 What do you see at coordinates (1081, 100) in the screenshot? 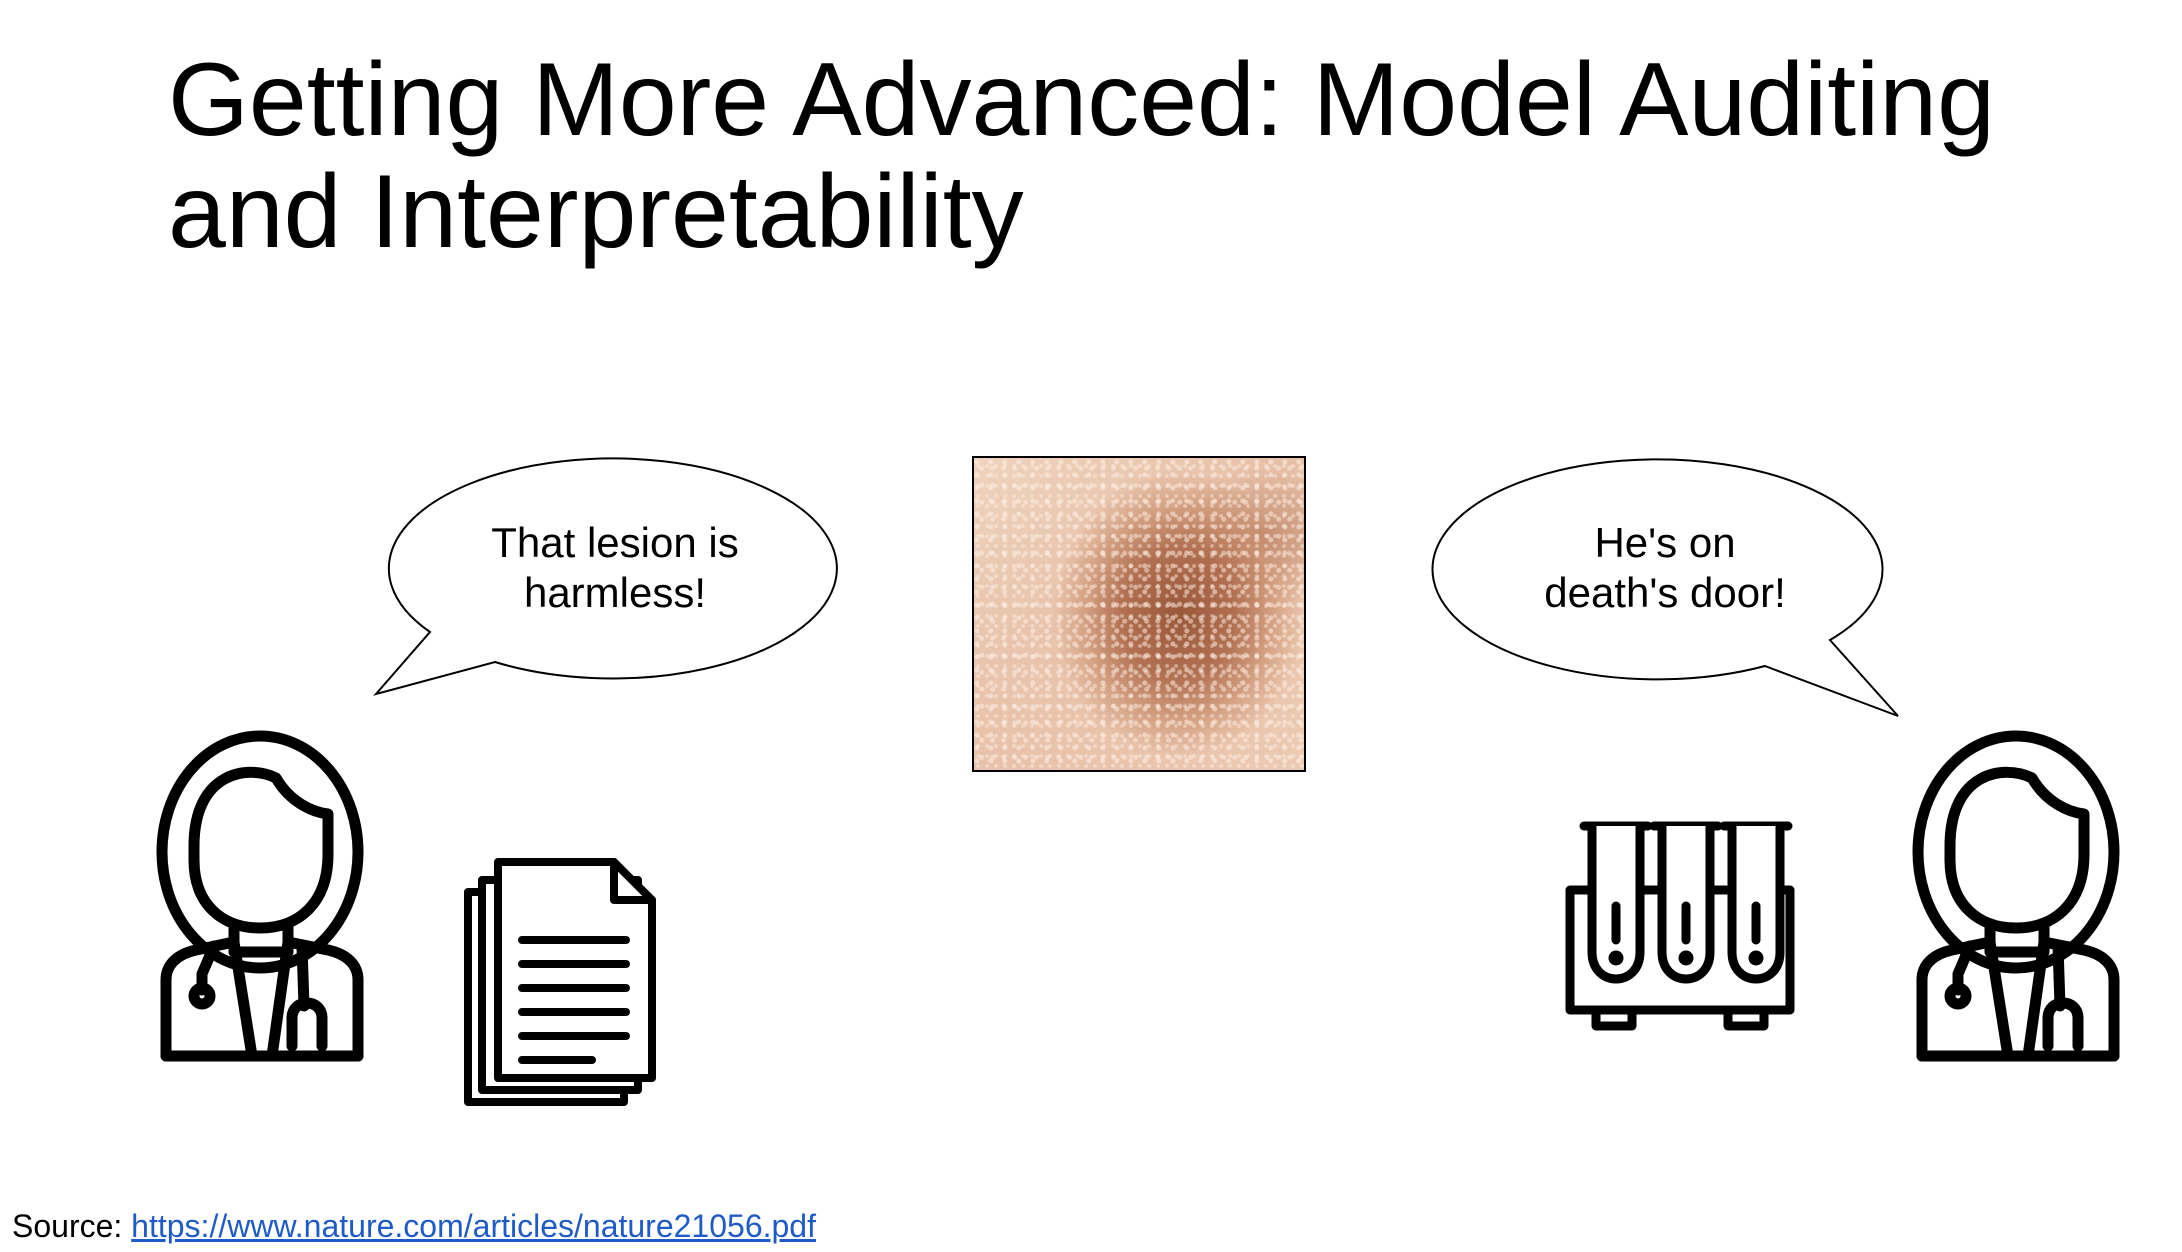
I see `title-line-1: Getting More Advanced: Model Auditing` at bounding box center [1081, 100].